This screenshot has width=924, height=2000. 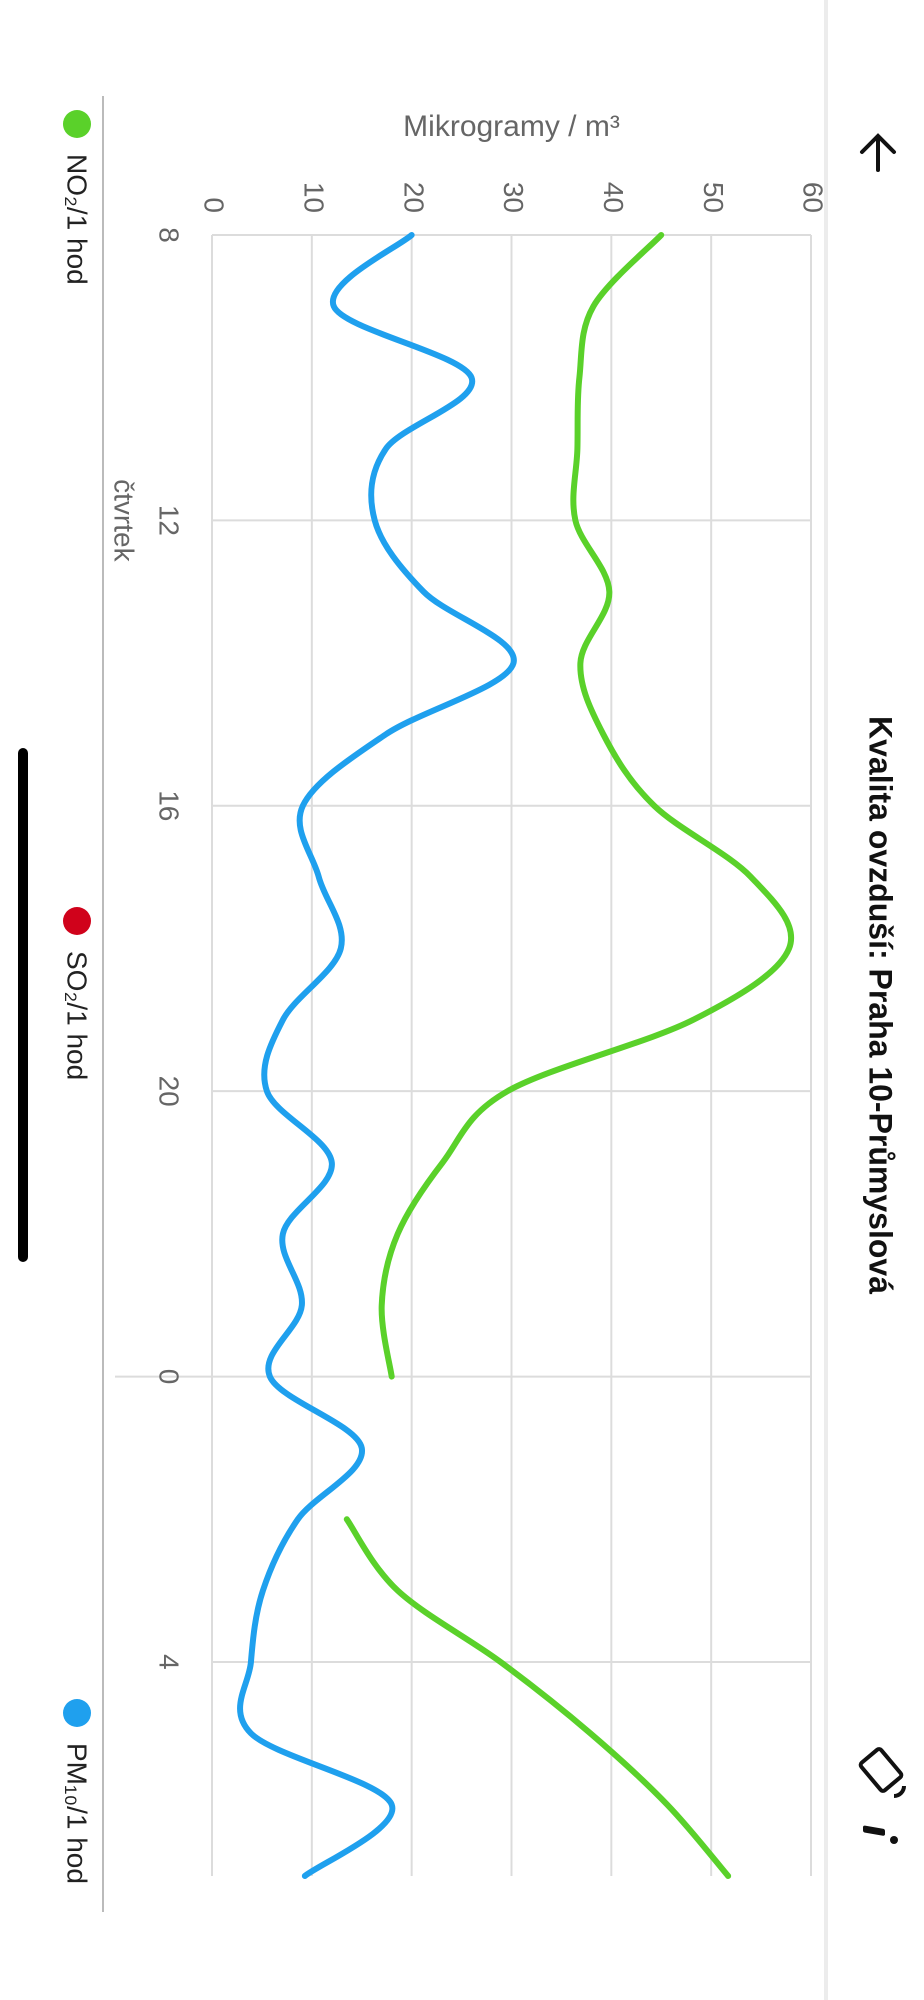 What do you see at coordinates (77, 219) in the screenshot?
I see `legend-label: NO₂/1 hod` at bounding box center [77, 219].